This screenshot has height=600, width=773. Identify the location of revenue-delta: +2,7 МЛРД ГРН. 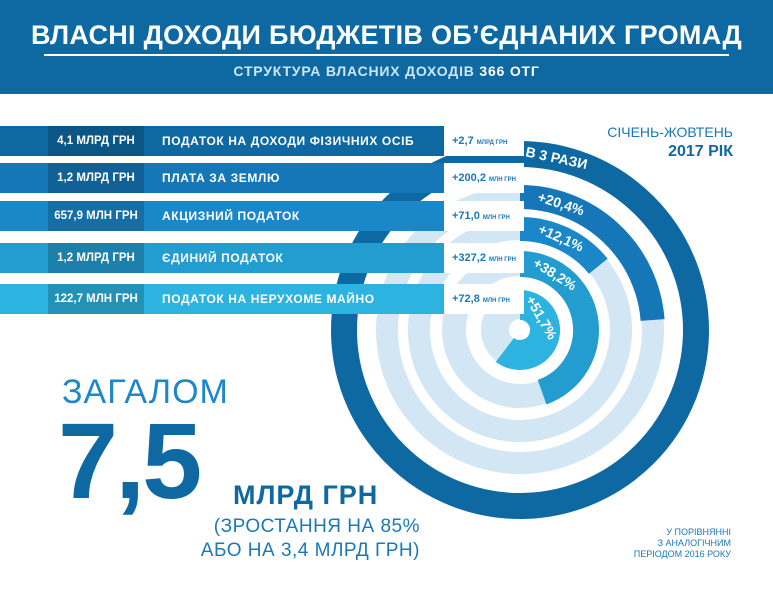
(484, 141).